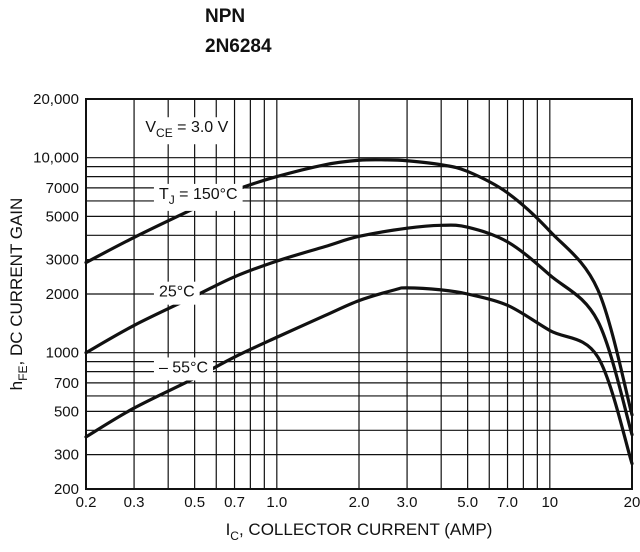 The width and height of the screenshot is (640, 552). Describe the element at coordinates (467, 502) in the screenshot. I see `x-tick-label: 5.0` at that location.